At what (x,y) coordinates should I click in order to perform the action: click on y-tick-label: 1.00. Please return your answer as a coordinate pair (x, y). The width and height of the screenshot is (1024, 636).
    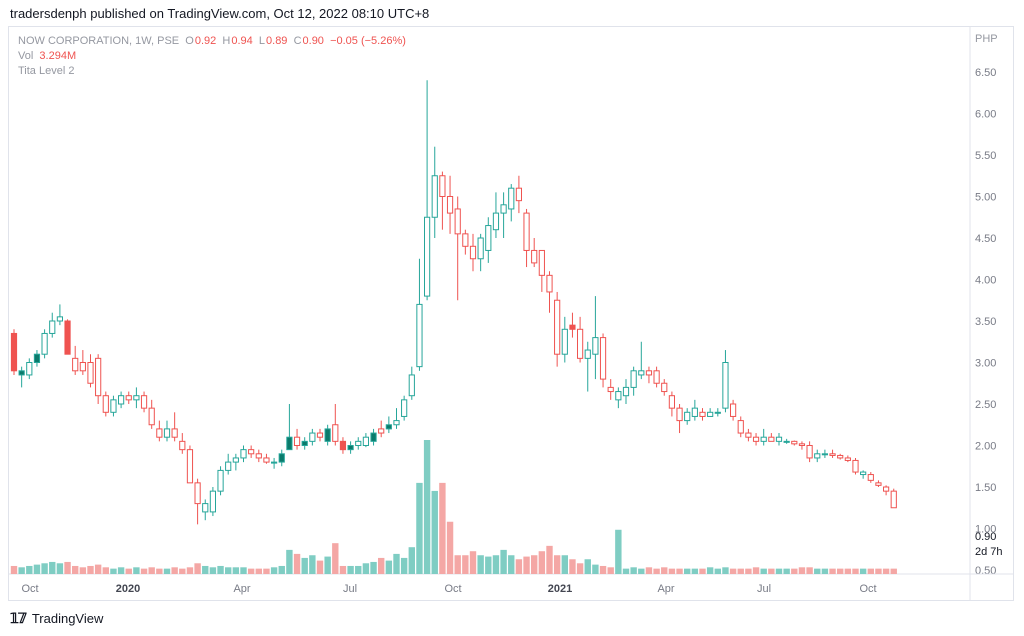
    Looking at the image, I should click on (985, 530).